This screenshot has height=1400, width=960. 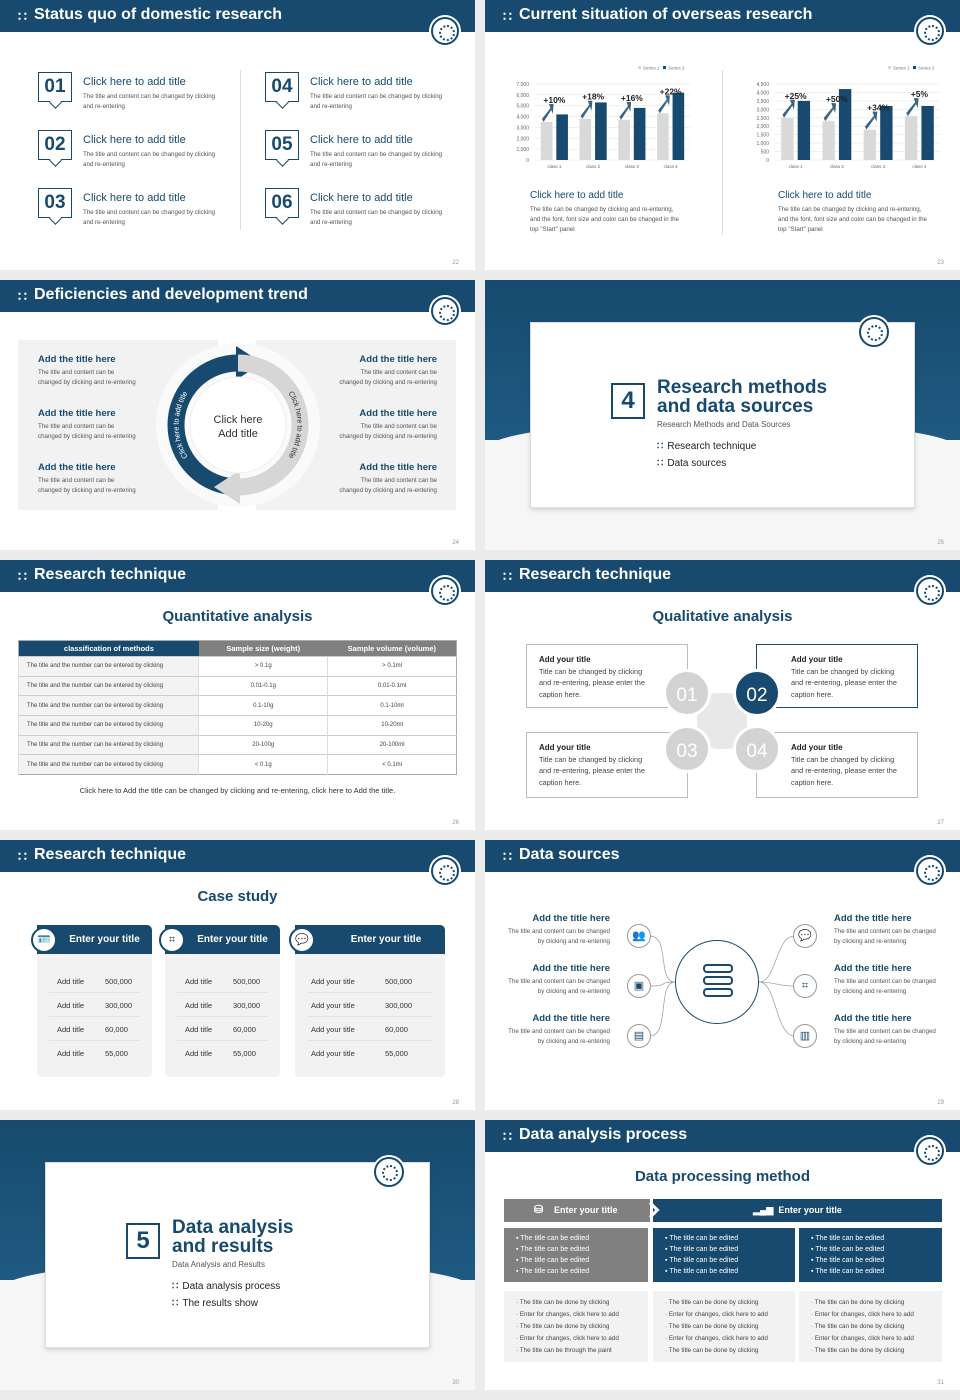 I want to click on y-tick-label: 3,000, so click(x=762, y=110).